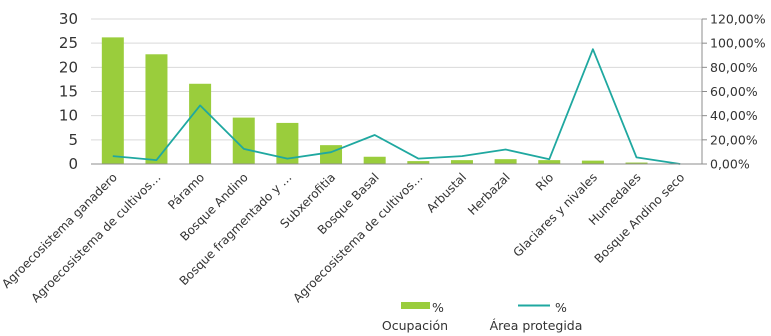 The image size is (771, 336). I want to click on y-axis-left: 0 5 10 15 20 25 30, so click(68, 91).